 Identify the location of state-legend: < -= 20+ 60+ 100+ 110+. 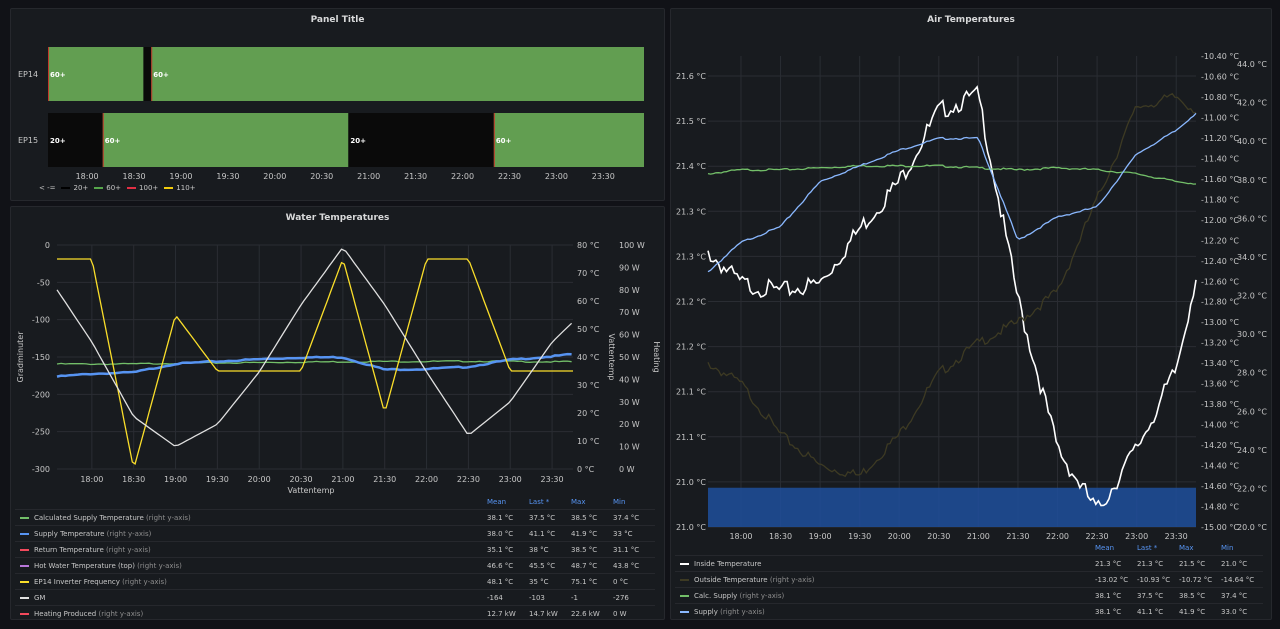
(117, 188).